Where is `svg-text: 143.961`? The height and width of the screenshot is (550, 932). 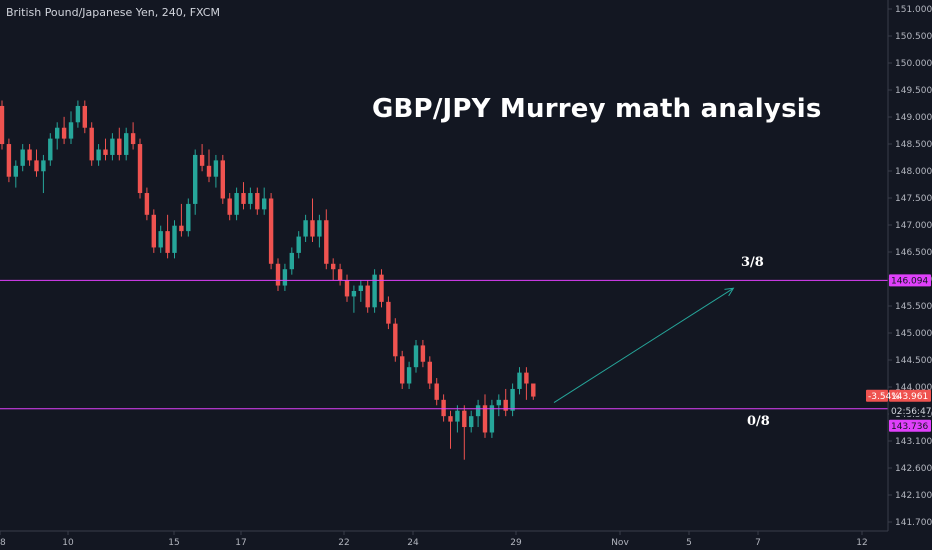
svg-text: 143.961 is located at coordinates (909, 397).